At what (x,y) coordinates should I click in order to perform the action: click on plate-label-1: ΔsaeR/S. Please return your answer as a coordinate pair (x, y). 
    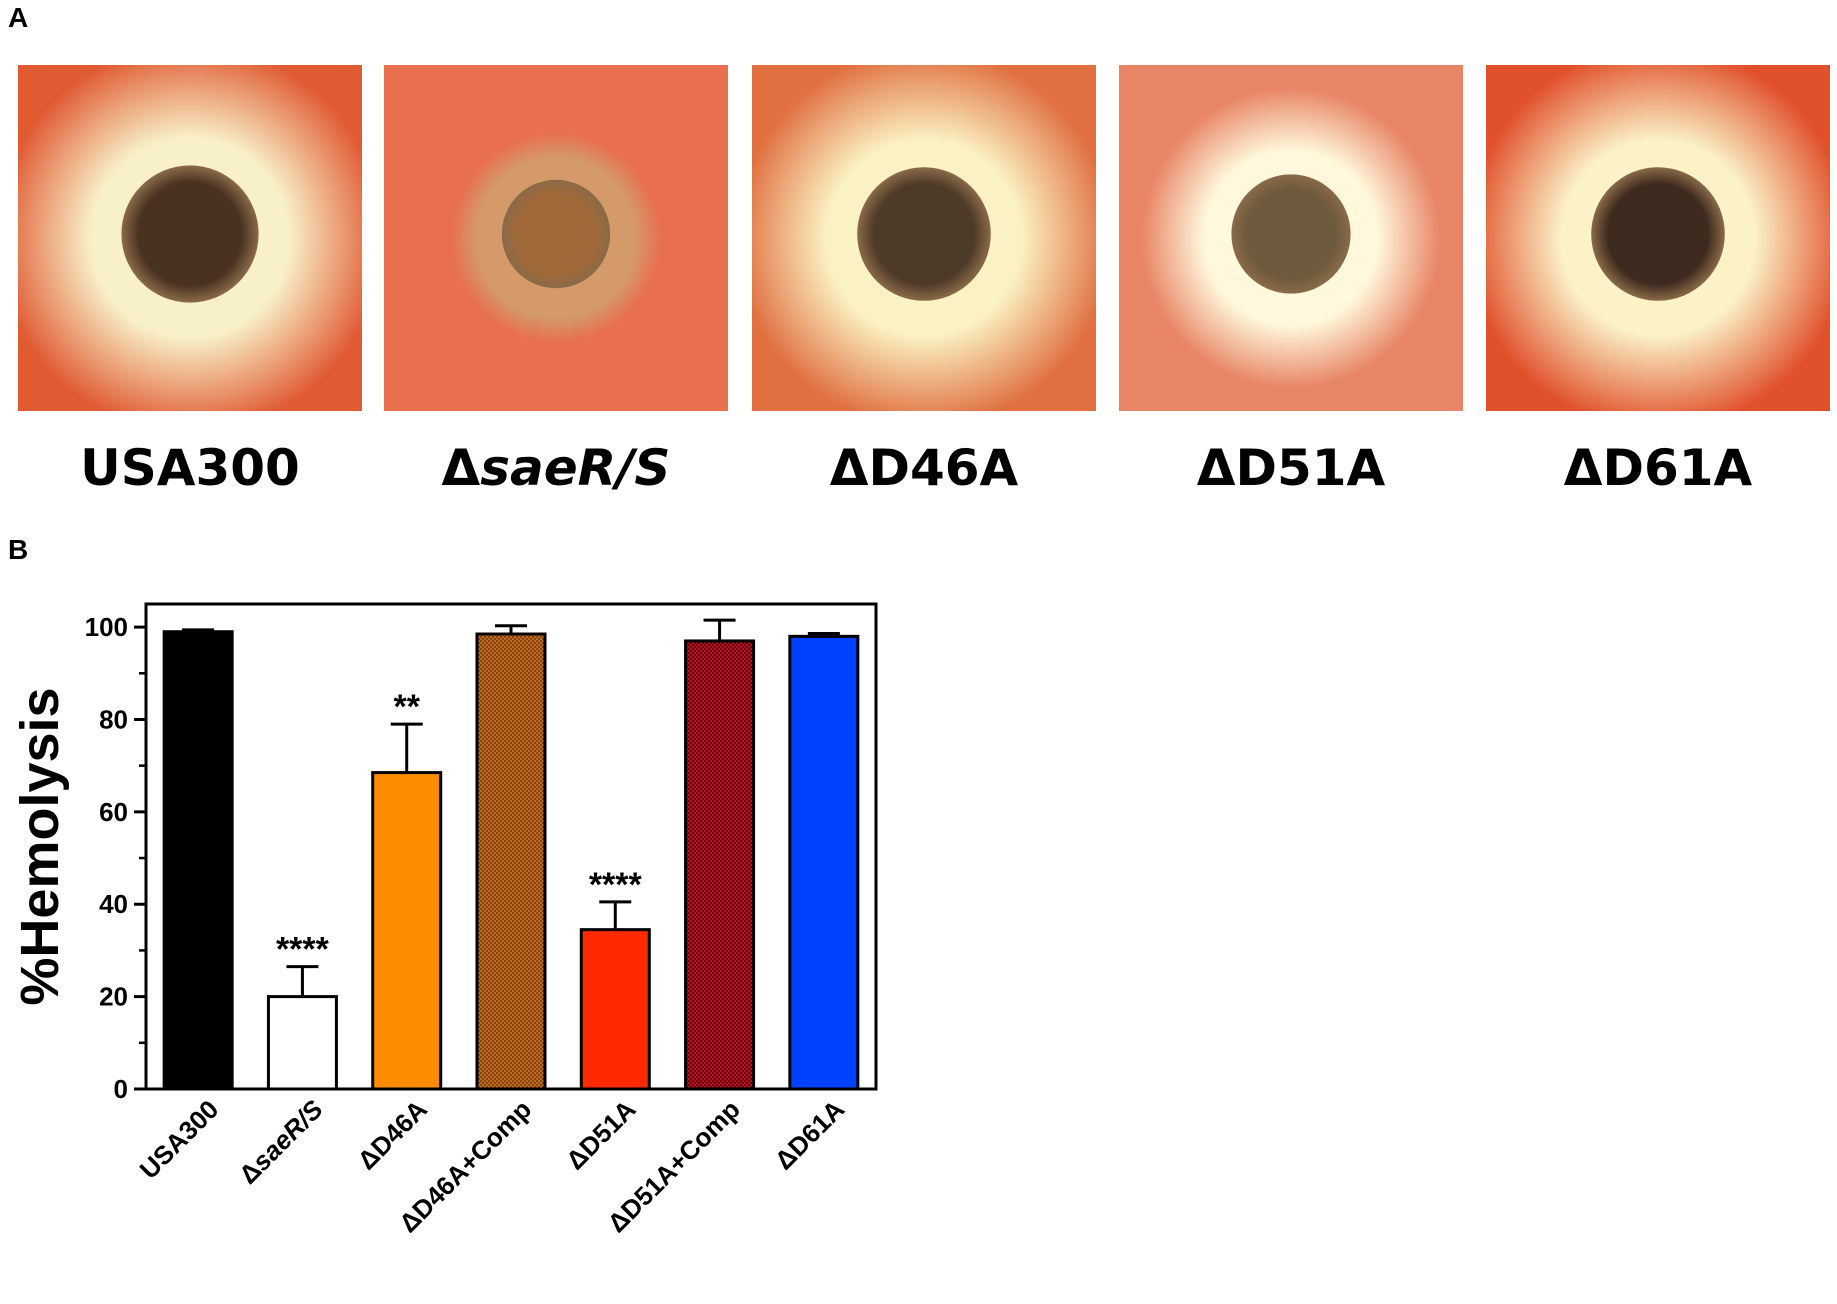
    Looking at the image, I should click on (556, 468).